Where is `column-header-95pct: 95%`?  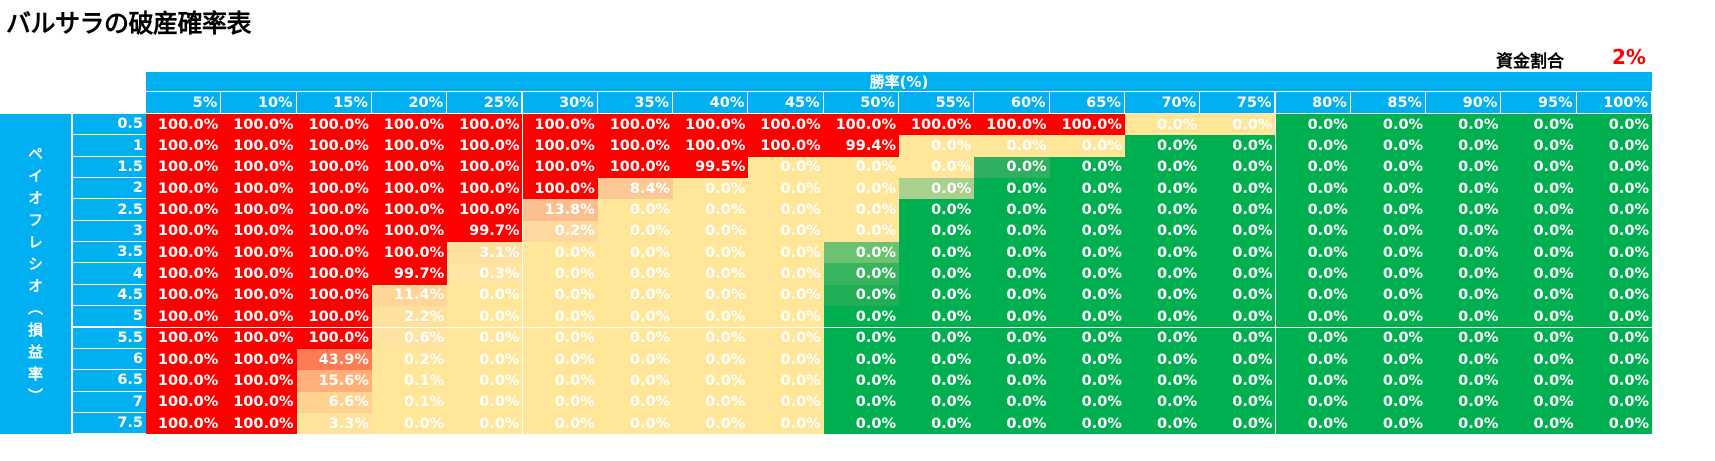 column-header-95pct: 95% is located at coordinates (1539, 102).